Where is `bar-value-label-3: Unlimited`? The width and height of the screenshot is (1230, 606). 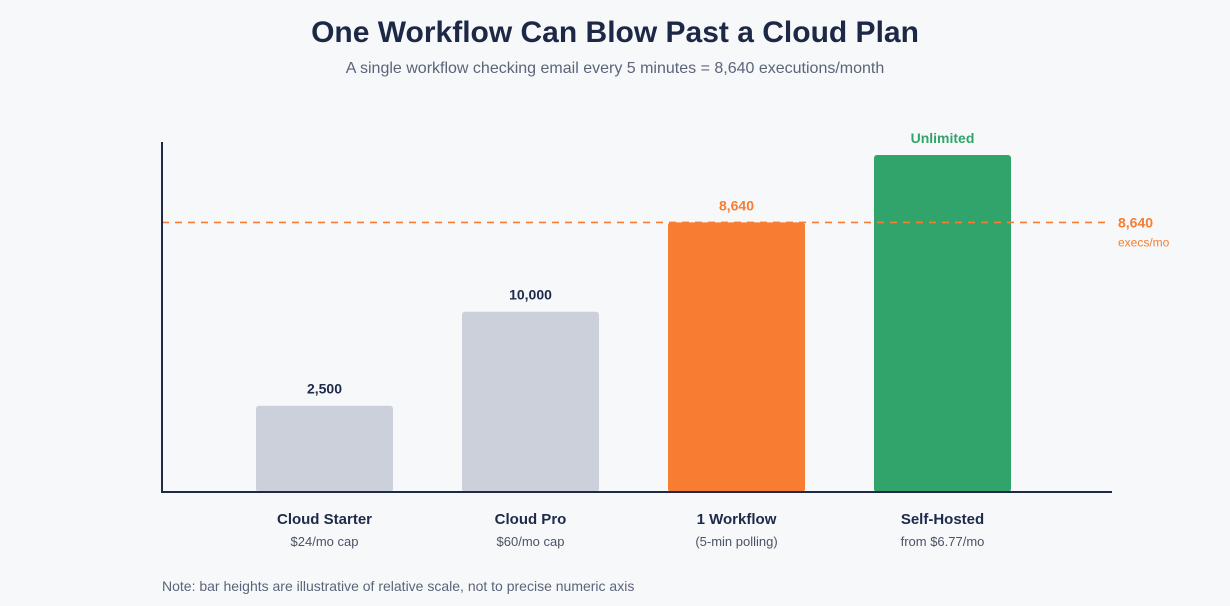 bar-value-label-3: Unlimited is located at coordinates (943, 138).